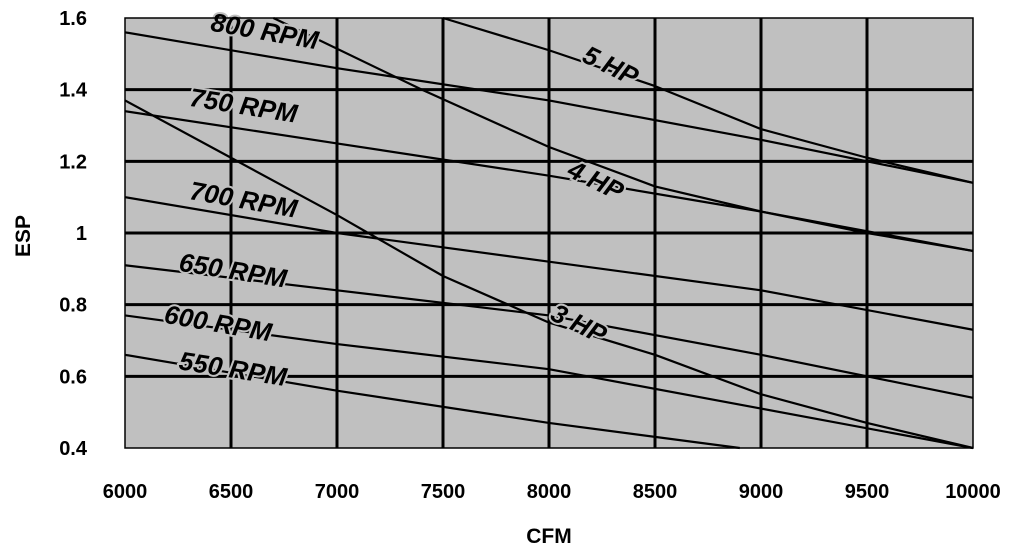 This screenshot has height=548, width=1016. I want to click on y-tick-label: 1.6, so click(73, 19).